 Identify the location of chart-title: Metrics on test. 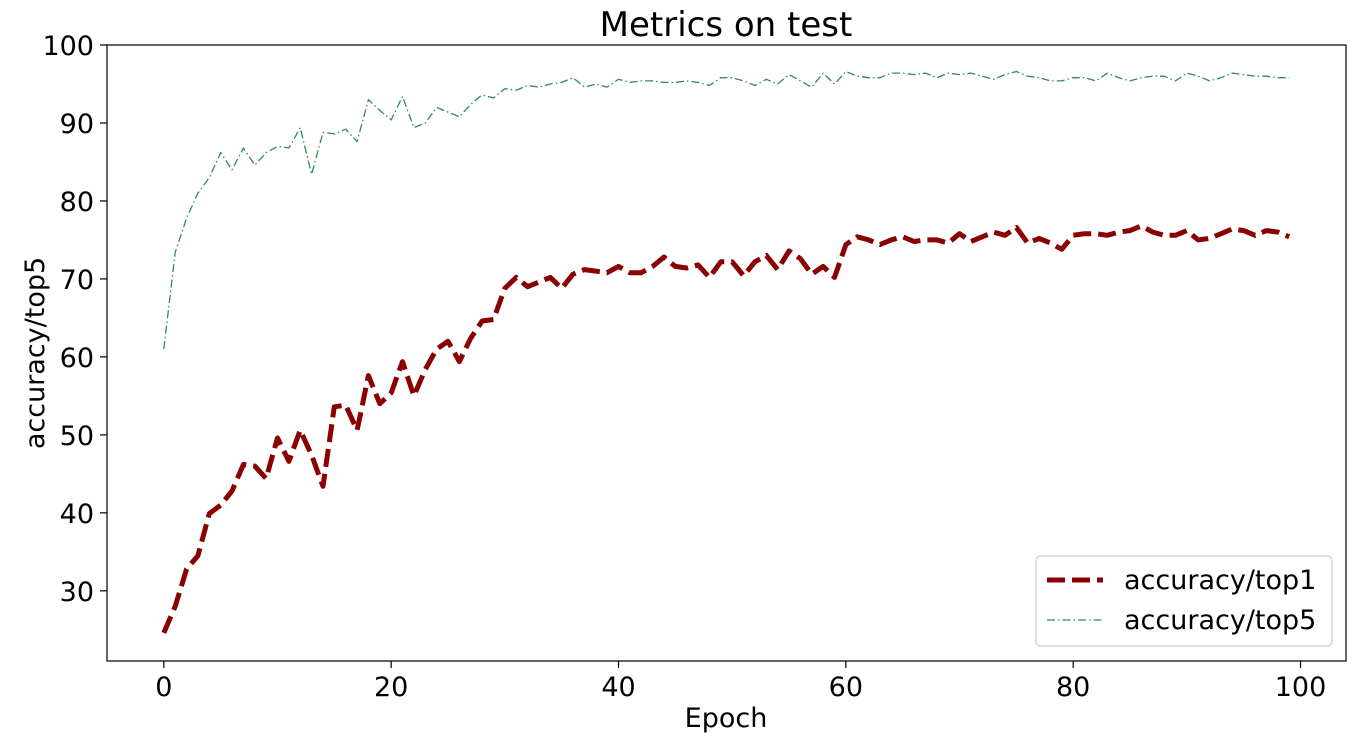
(726, 25).